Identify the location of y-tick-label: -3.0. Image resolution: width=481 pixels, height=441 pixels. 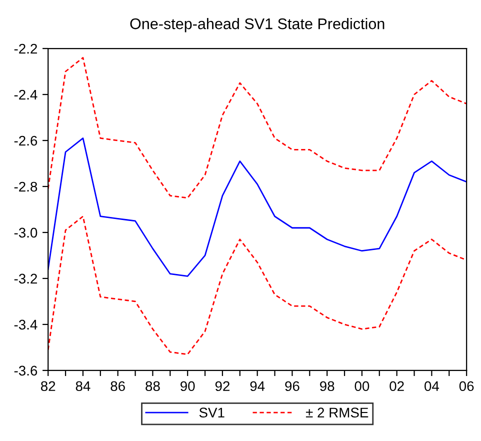
(26, 233).